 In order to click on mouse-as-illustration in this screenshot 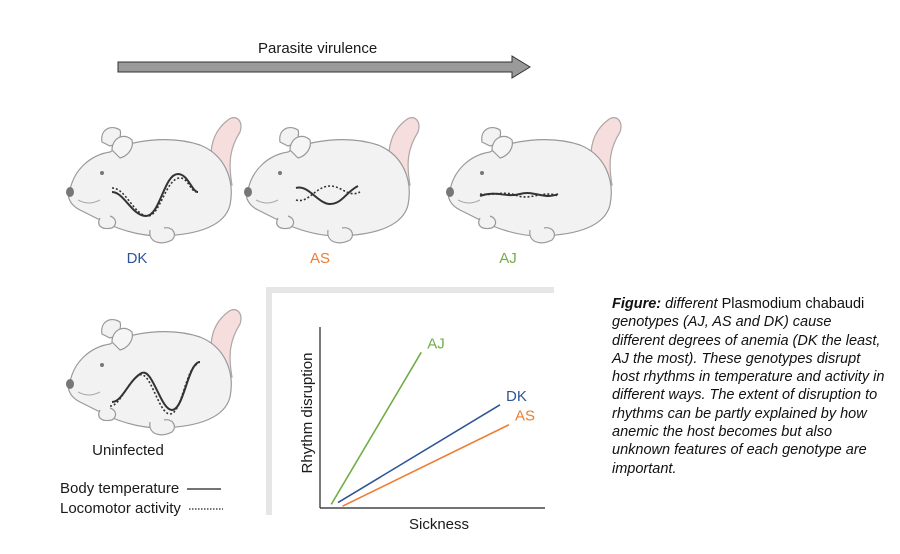, I will do `click(331, 180)`.